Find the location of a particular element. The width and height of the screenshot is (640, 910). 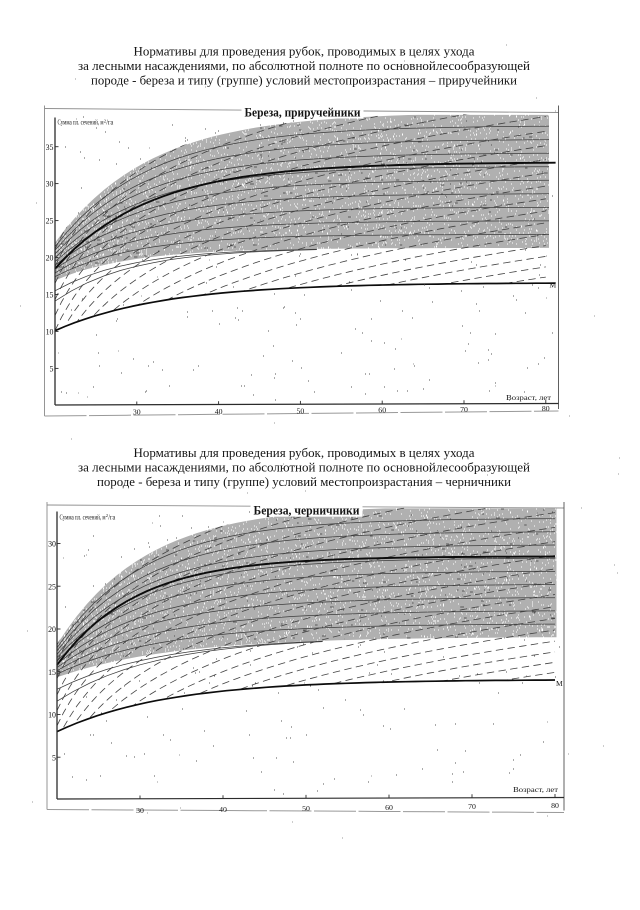

svg-text: Береза, приручейники is located at coordinates (303, 113).